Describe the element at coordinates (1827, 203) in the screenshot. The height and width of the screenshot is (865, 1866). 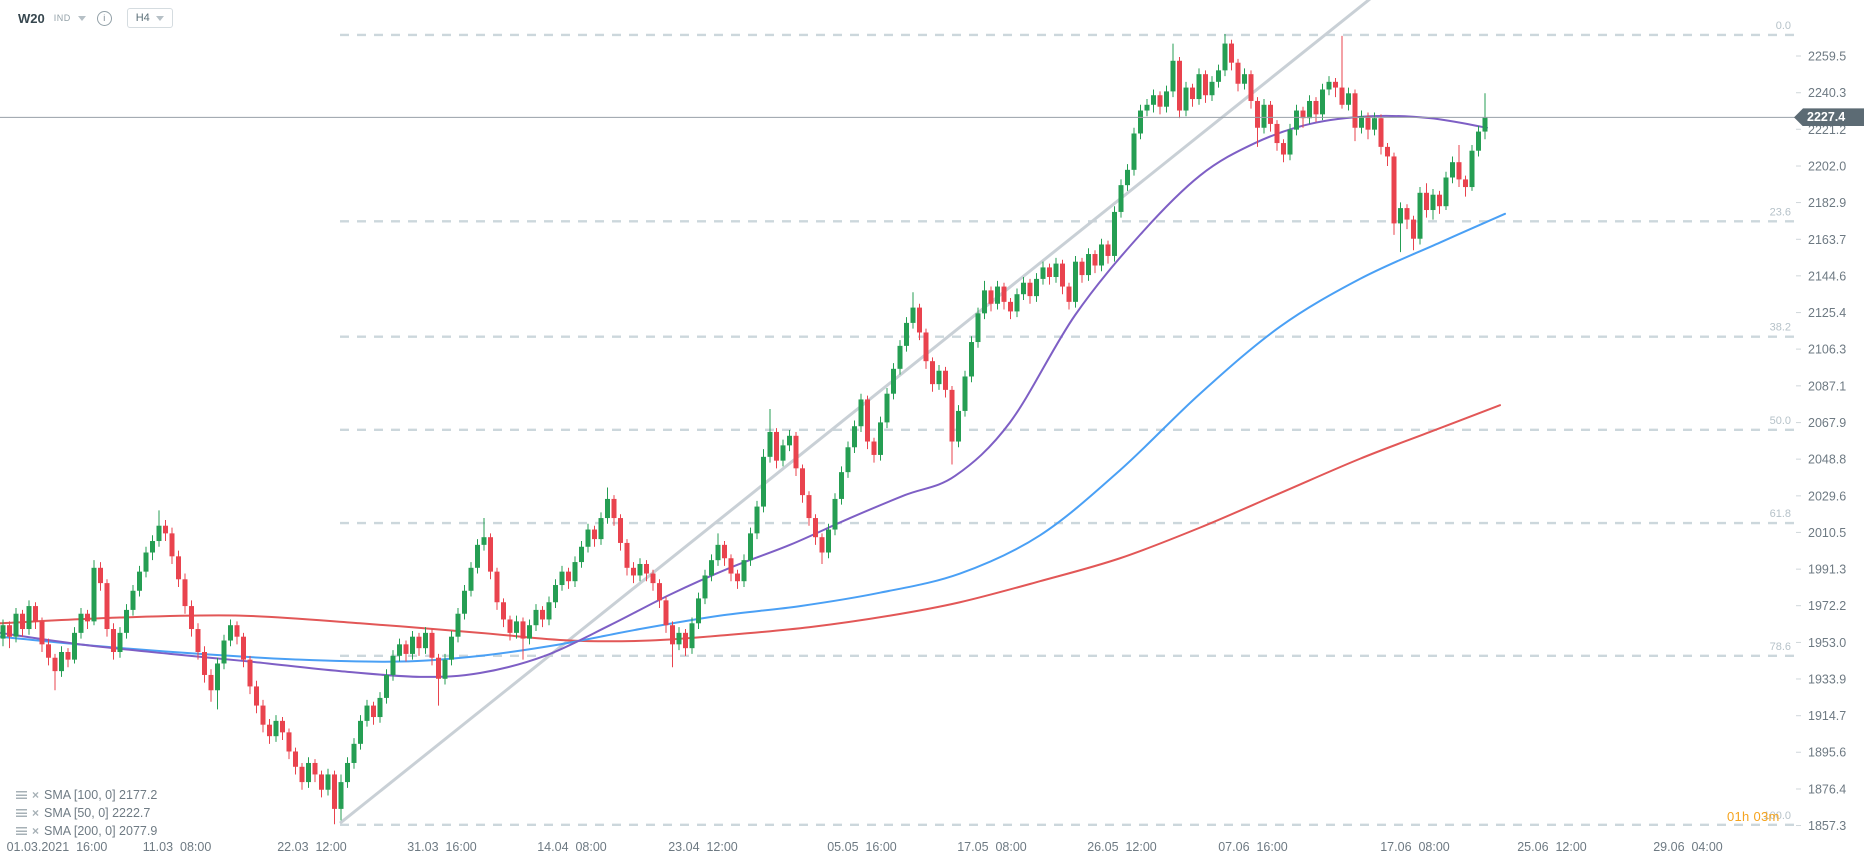
I see `price-axis-label: 2182.9` at that location.